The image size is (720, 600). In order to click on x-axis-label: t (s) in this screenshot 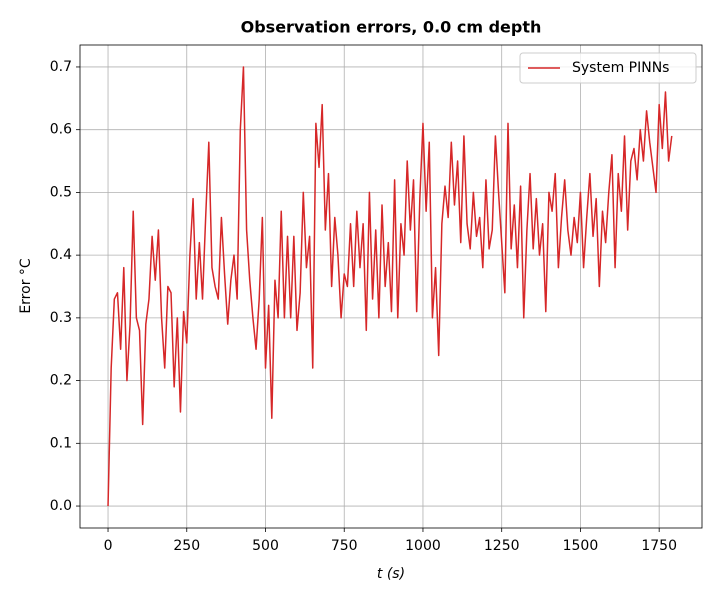, I will do `click(391, 574)`.